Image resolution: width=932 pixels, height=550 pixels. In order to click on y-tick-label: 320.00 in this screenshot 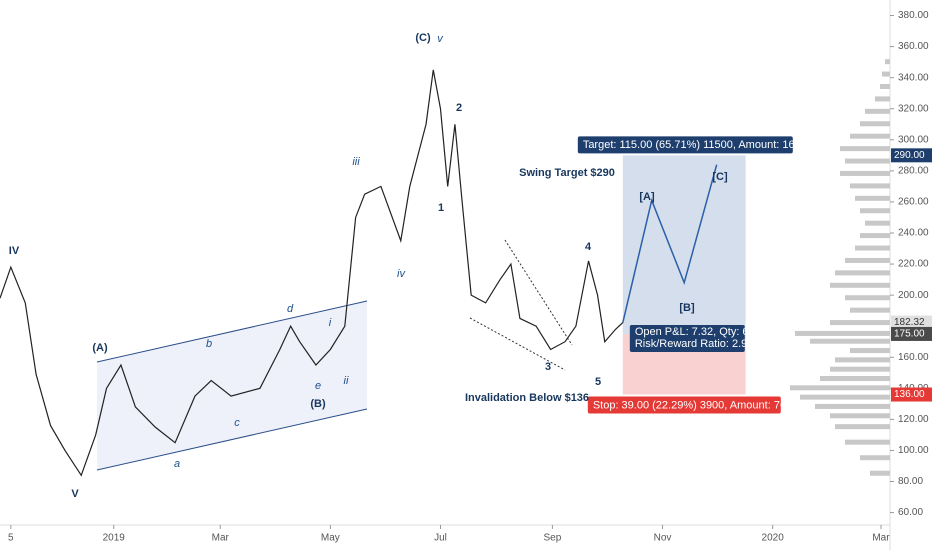, I will do `click(913, 108)`.